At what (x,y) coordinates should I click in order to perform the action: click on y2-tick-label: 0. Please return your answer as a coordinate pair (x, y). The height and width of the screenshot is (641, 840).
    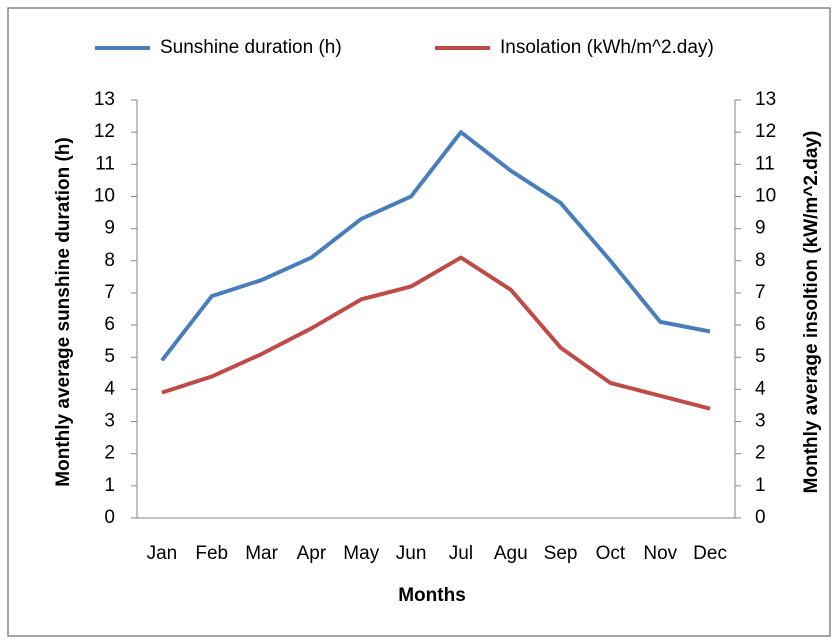
    Looking at the image, I should click on (760, 517).